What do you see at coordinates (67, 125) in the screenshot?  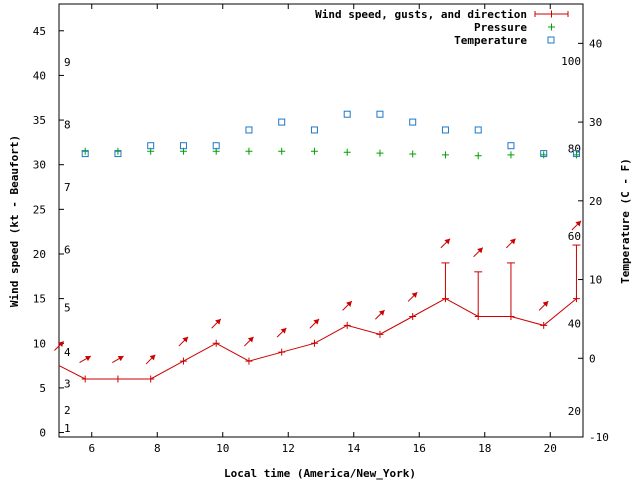 I see `beaufort-label: 8` at bounding box center [67, 125].